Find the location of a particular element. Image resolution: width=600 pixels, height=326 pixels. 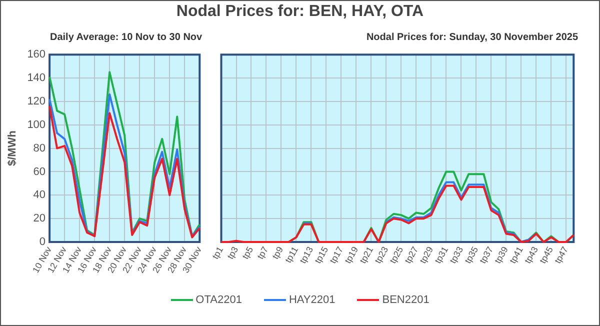

chart-subtitle: Daily Average: 10 Nov to 30 Nov is located at coordinates (126, 37).